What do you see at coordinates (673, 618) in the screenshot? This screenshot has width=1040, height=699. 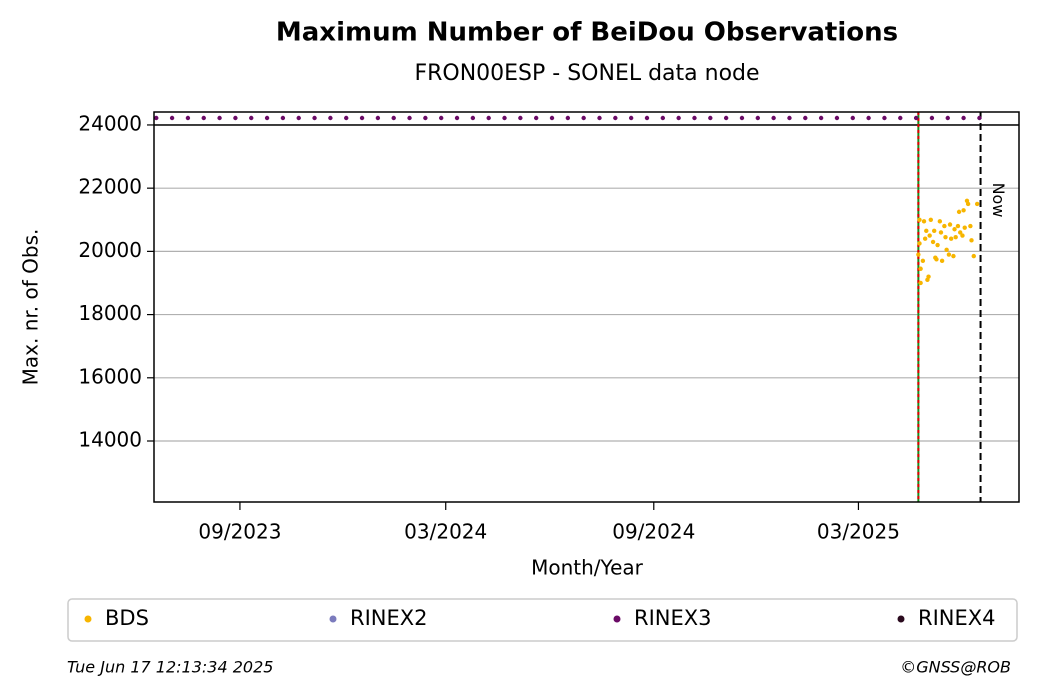 I see `legend-label: RINEX3` at bounding box center [673, 618].